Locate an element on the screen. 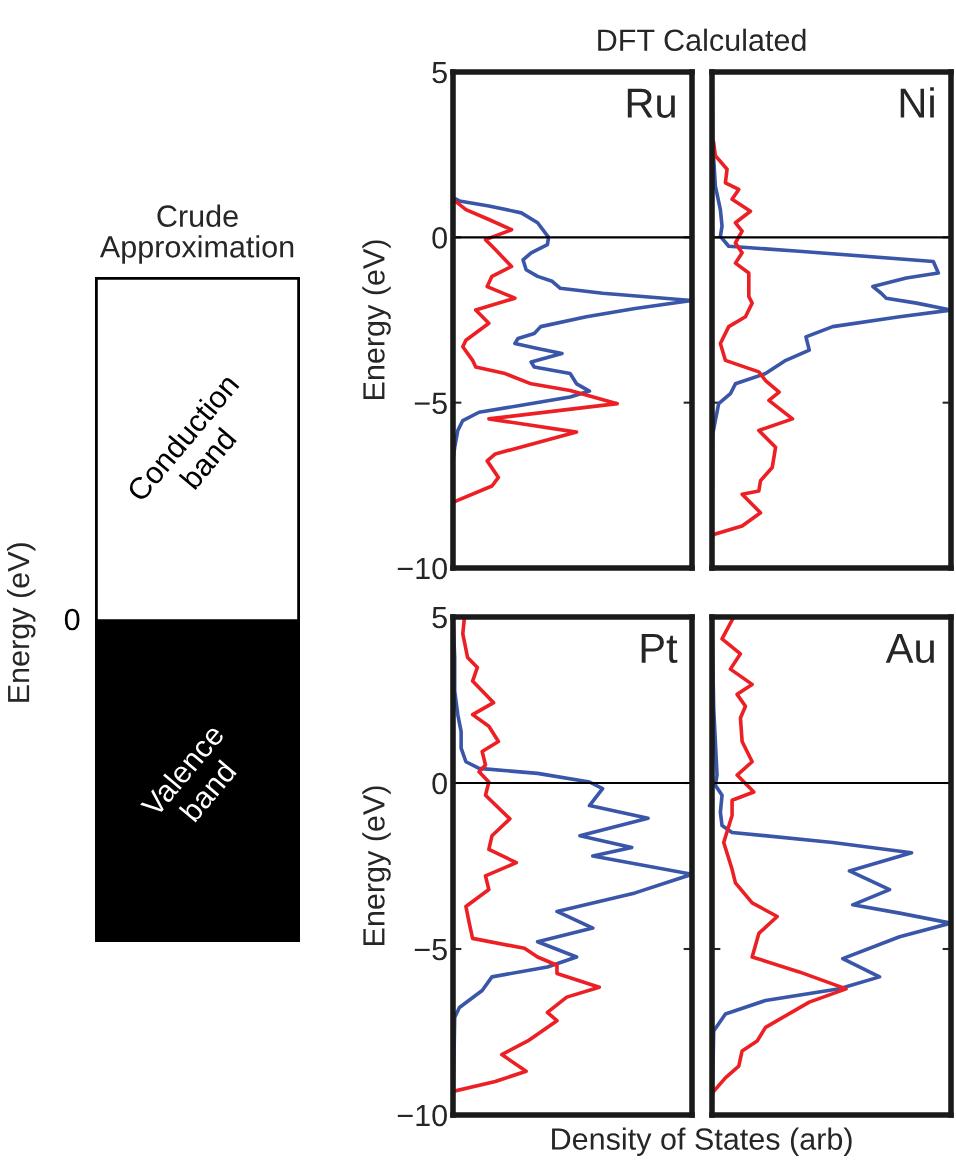 This screenshot has height=1172, width=956. annotation: Ru is located at coordinates (651, 103).